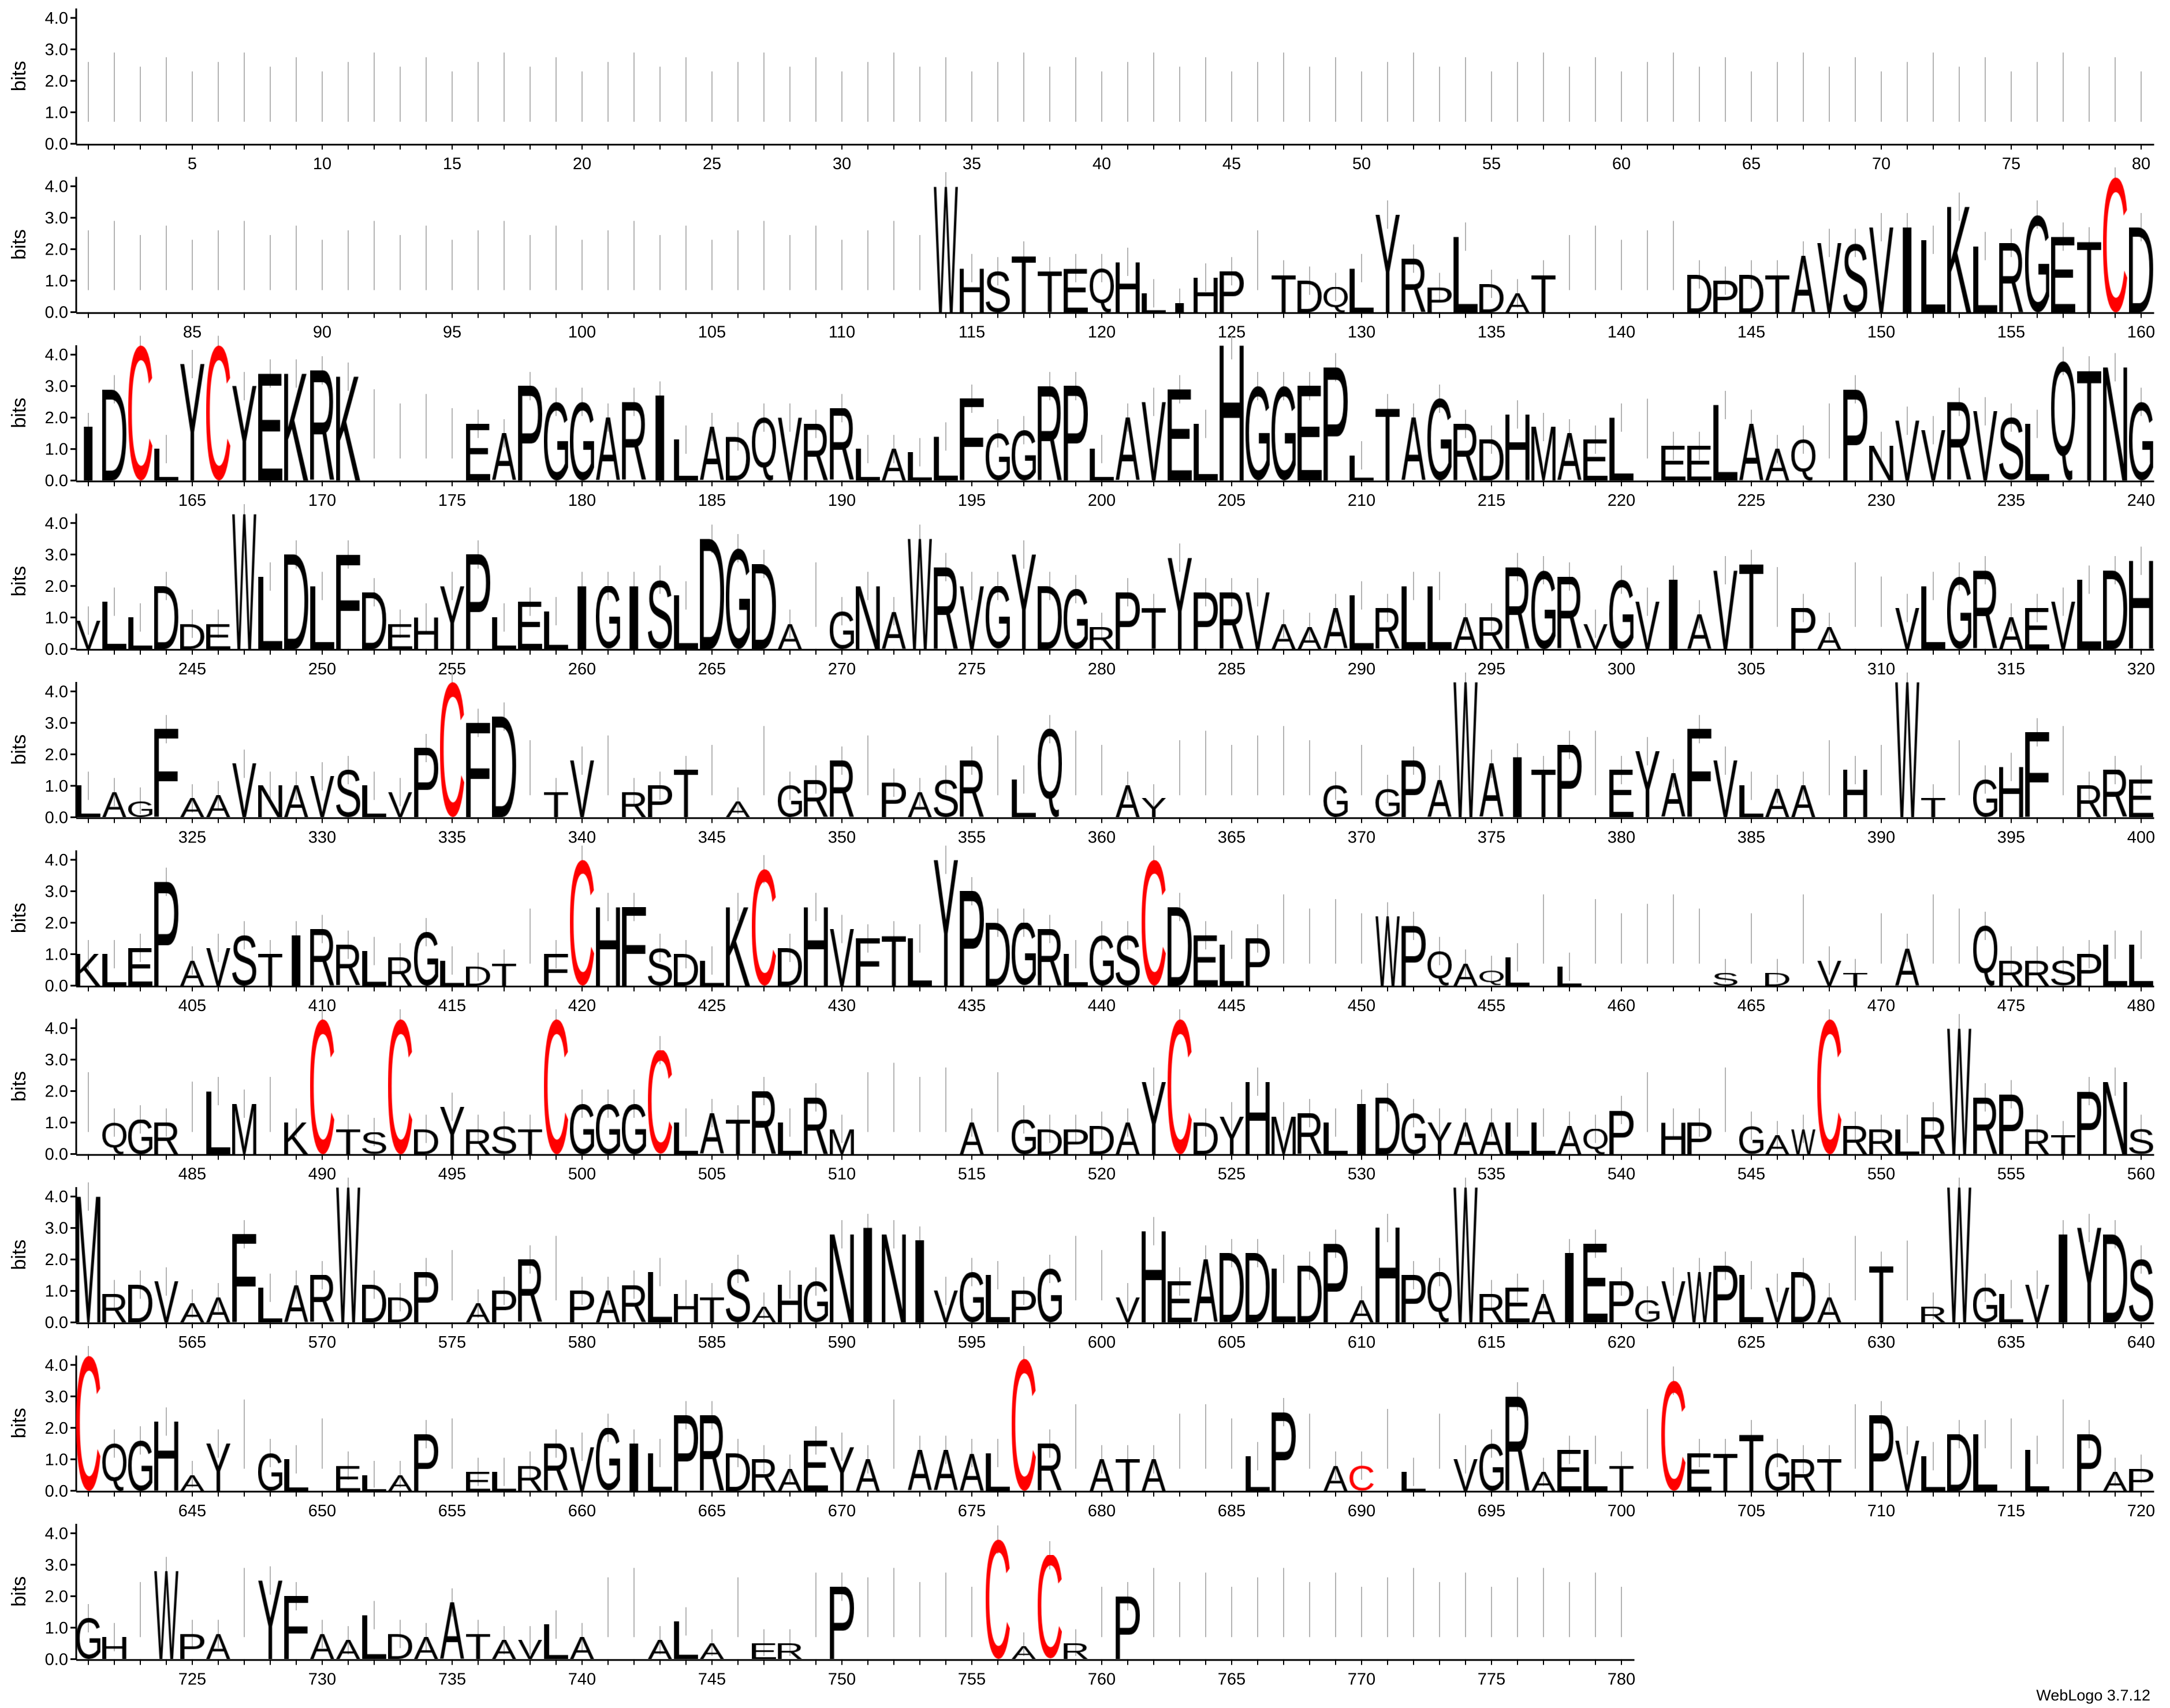 The width and height of the screenshot is (2170, 1708). Describe the element at coordinates (1362, 1006) in the screenshot. I see `x-tick-label: 450` at that location.